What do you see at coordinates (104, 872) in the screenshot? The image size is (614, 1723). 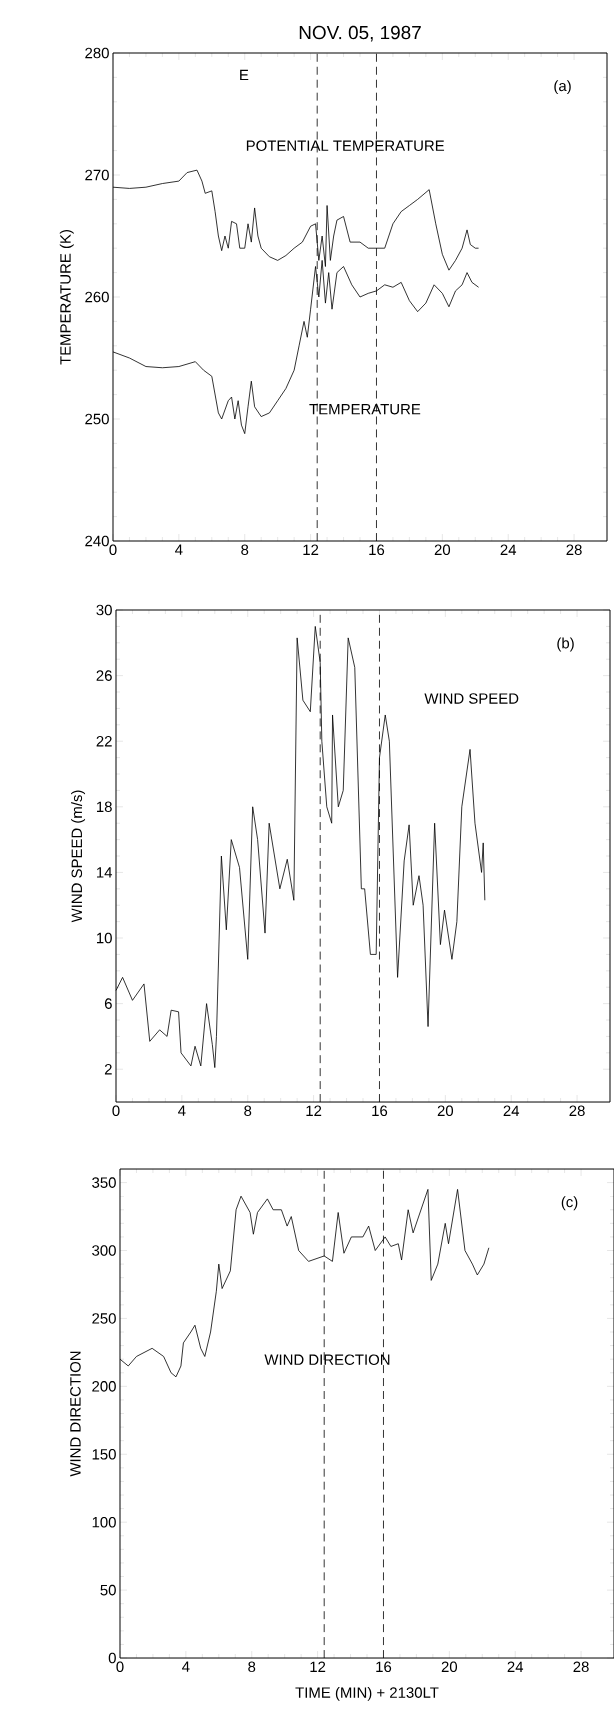 I see `y-tick-label: 14` at bounding box center [104, 872].